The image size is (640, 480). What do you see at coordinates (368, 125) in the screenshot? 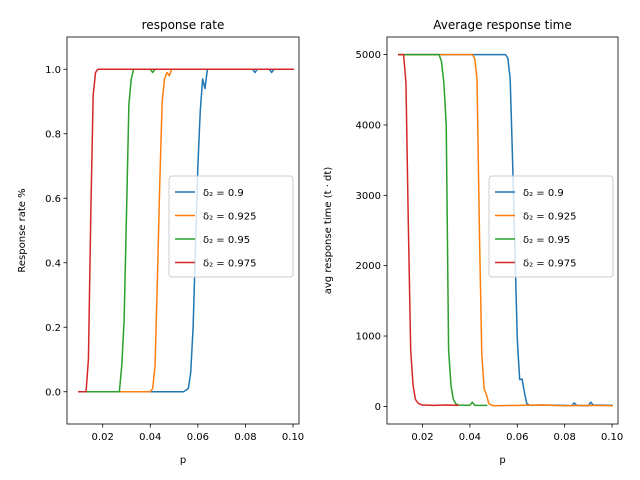
I see `y-tick-label: 4000` at bounding box center [368, 125].